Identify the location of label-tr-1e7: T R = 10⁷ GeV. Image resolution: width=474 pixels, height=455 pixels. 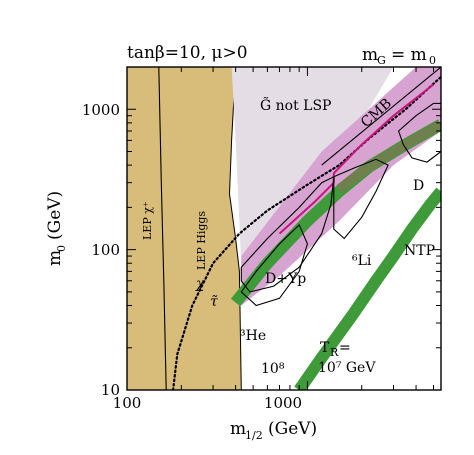
(347, 358).